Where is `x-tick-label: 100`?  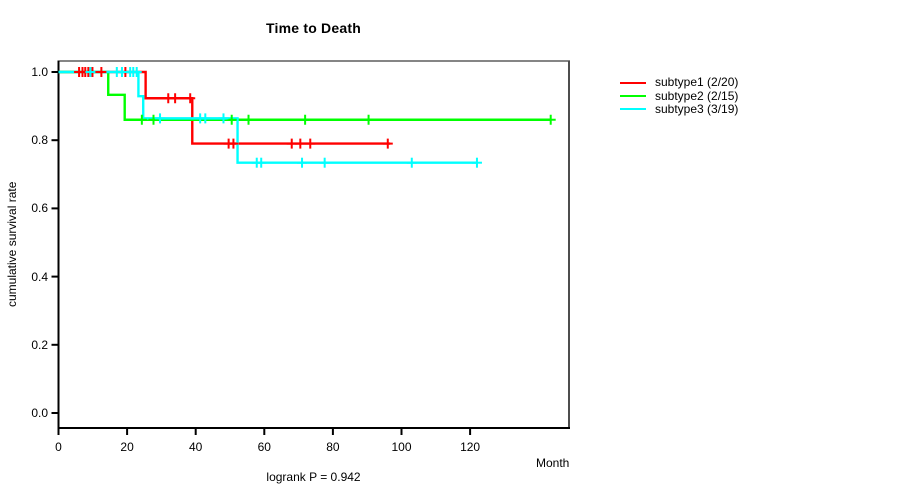 x-tick-label: 100 is located at coordinates (401, 447).